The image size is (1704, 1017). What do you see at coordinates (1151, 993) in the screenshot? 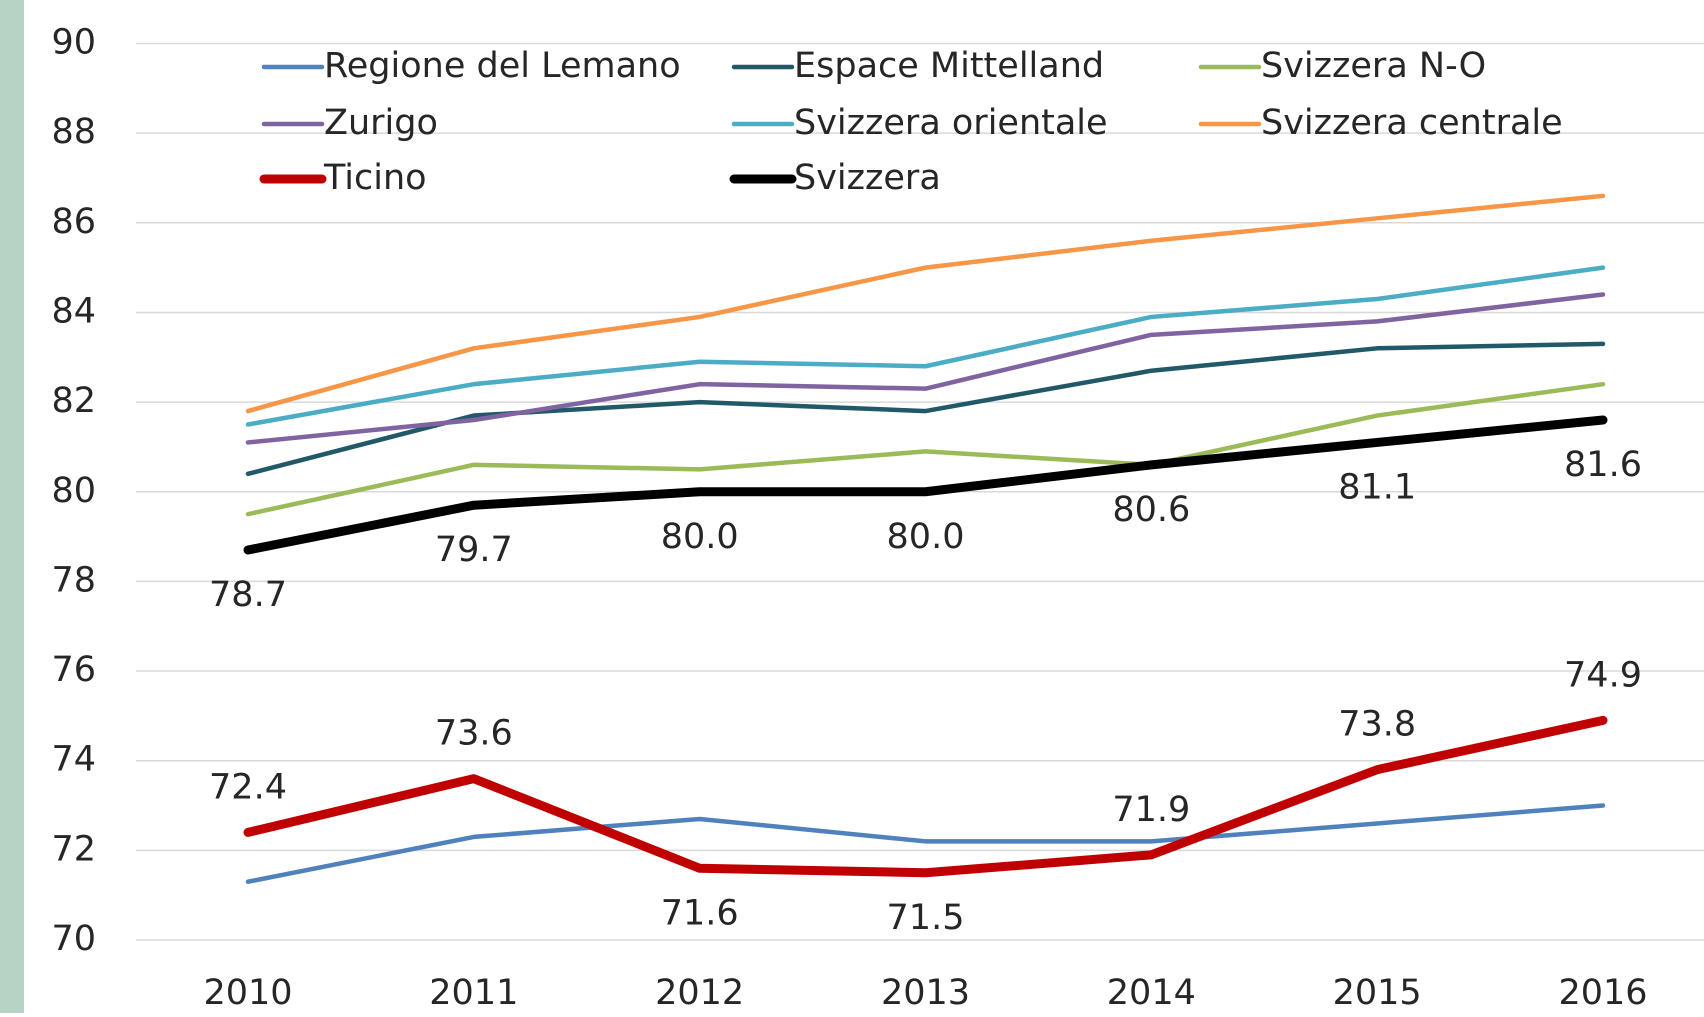
I see `x-tick-label: 2014` at bounding box center [1151, 993].